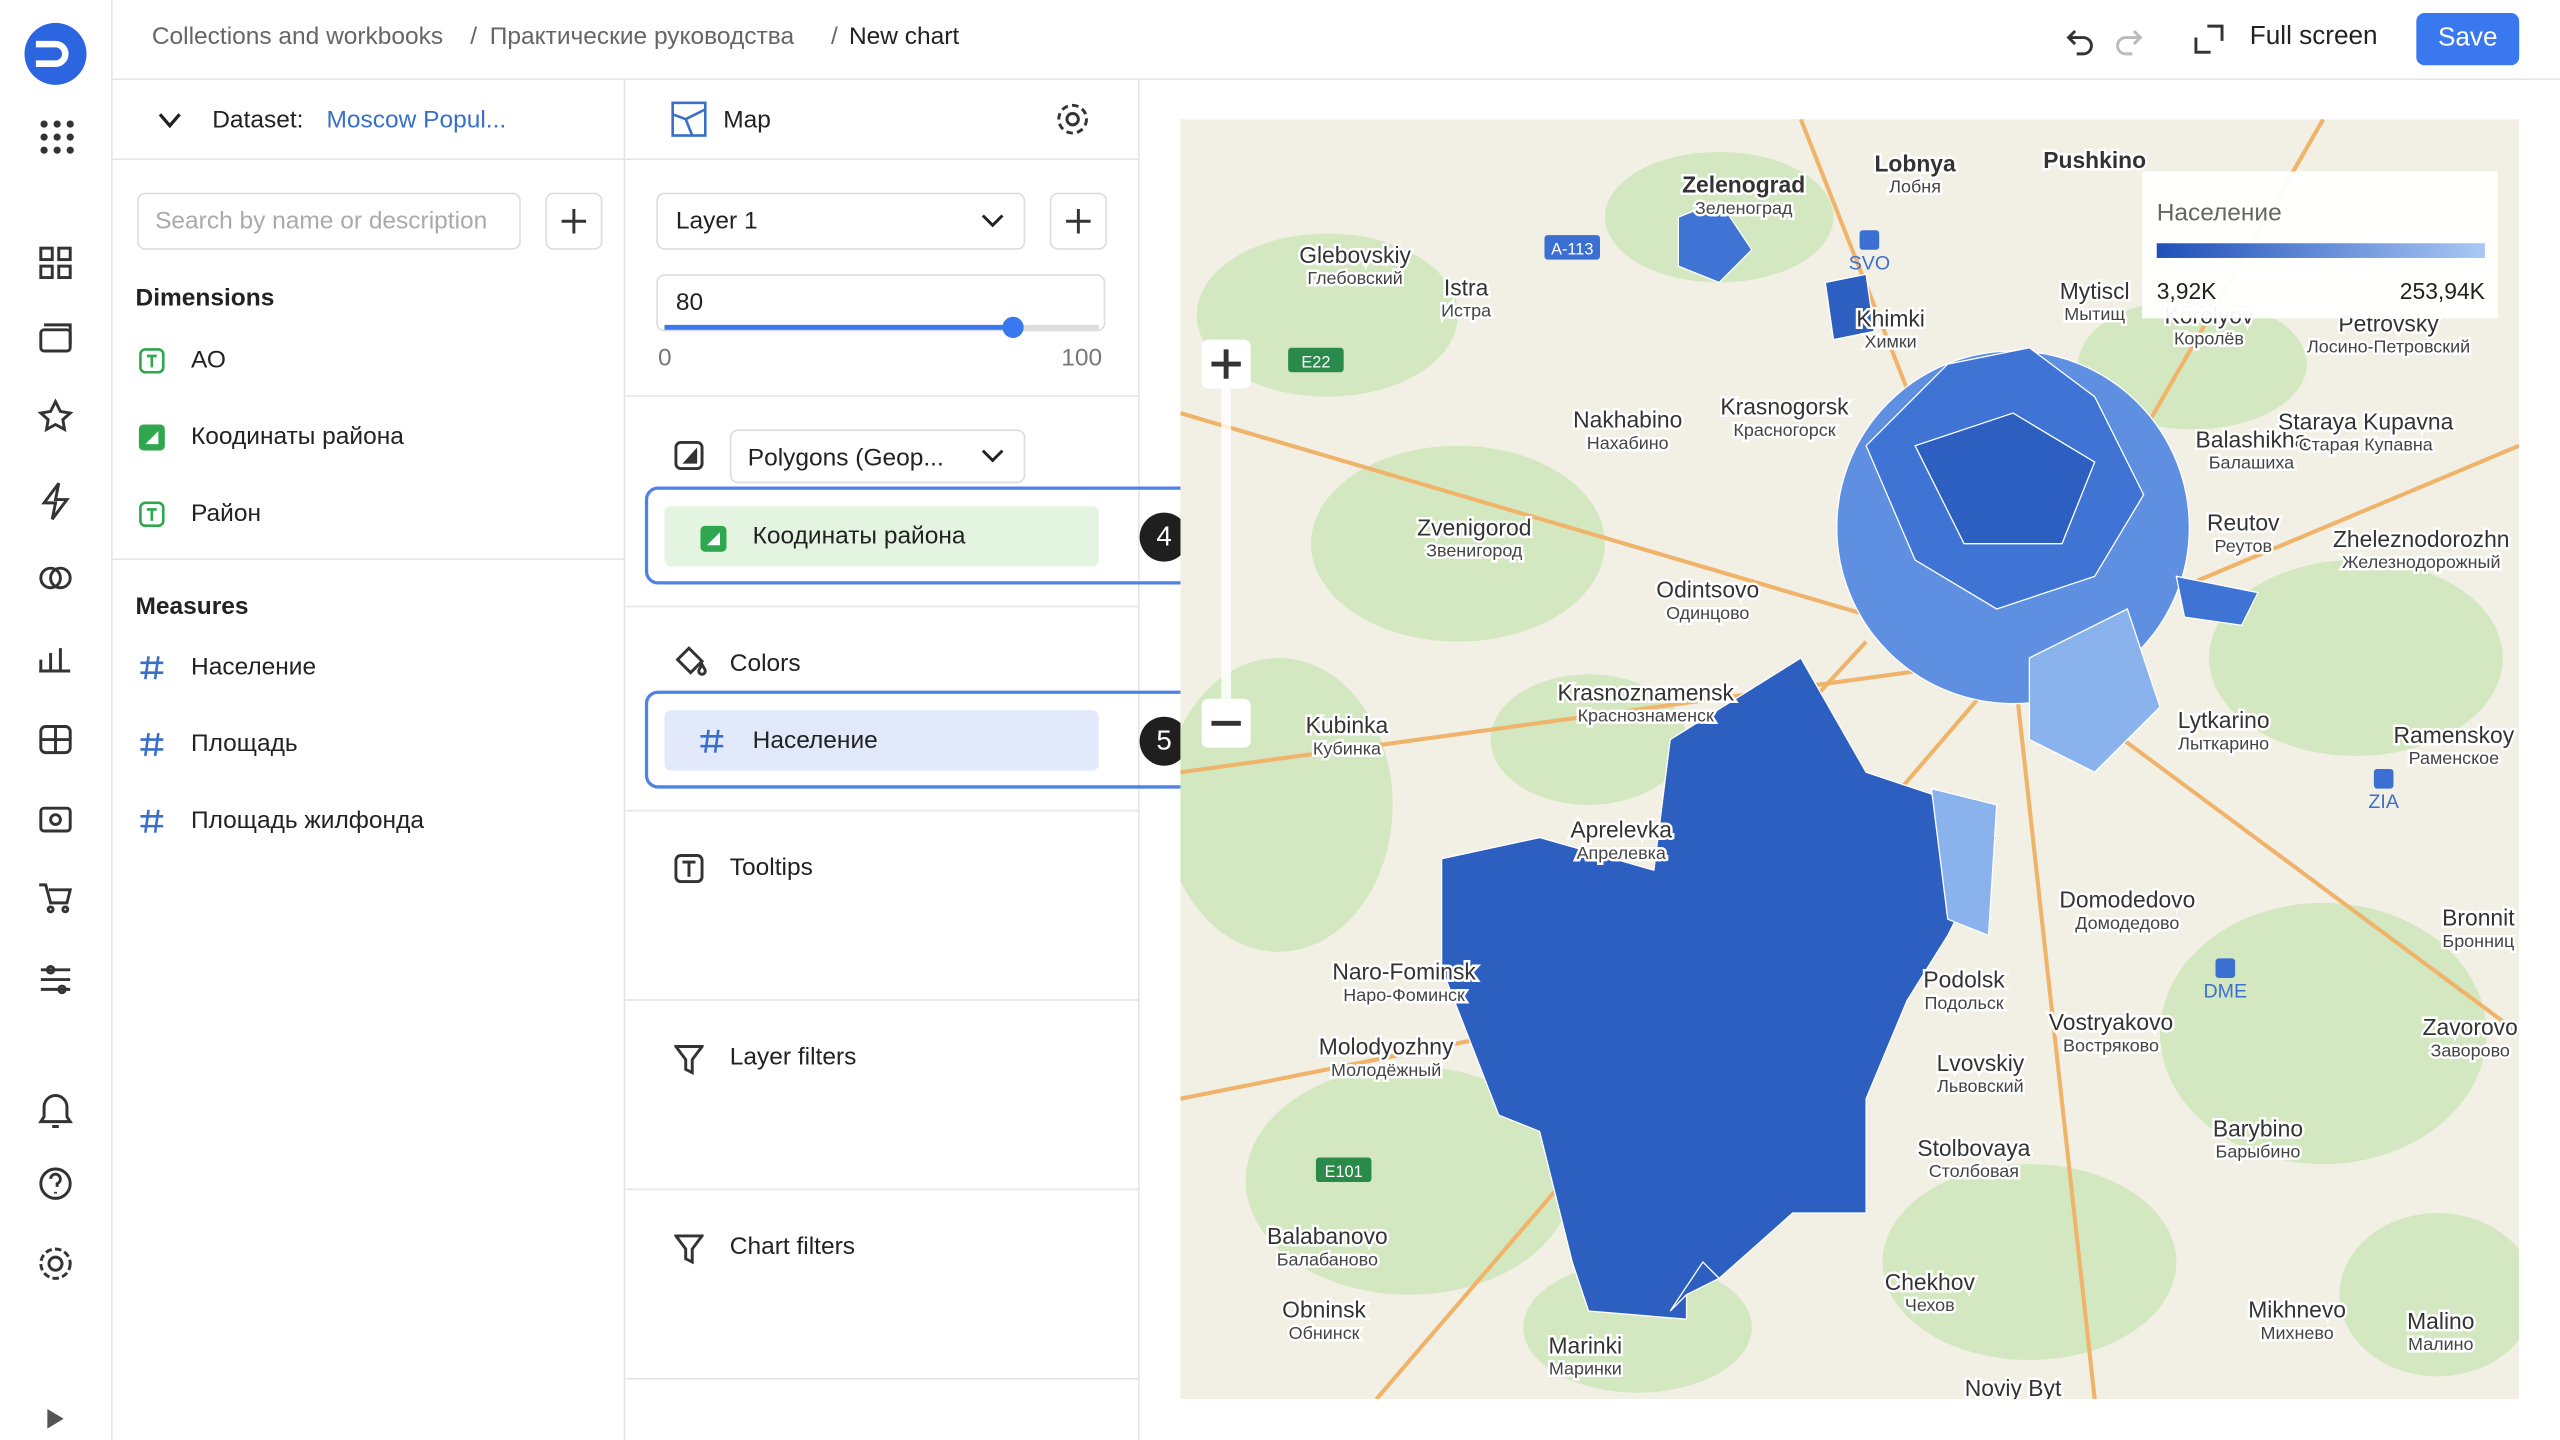 This screenshot has height=1440, width=2560. Describe the element at coordinates (574, 221) in the screenshot. I see `add-field-button` at that location.